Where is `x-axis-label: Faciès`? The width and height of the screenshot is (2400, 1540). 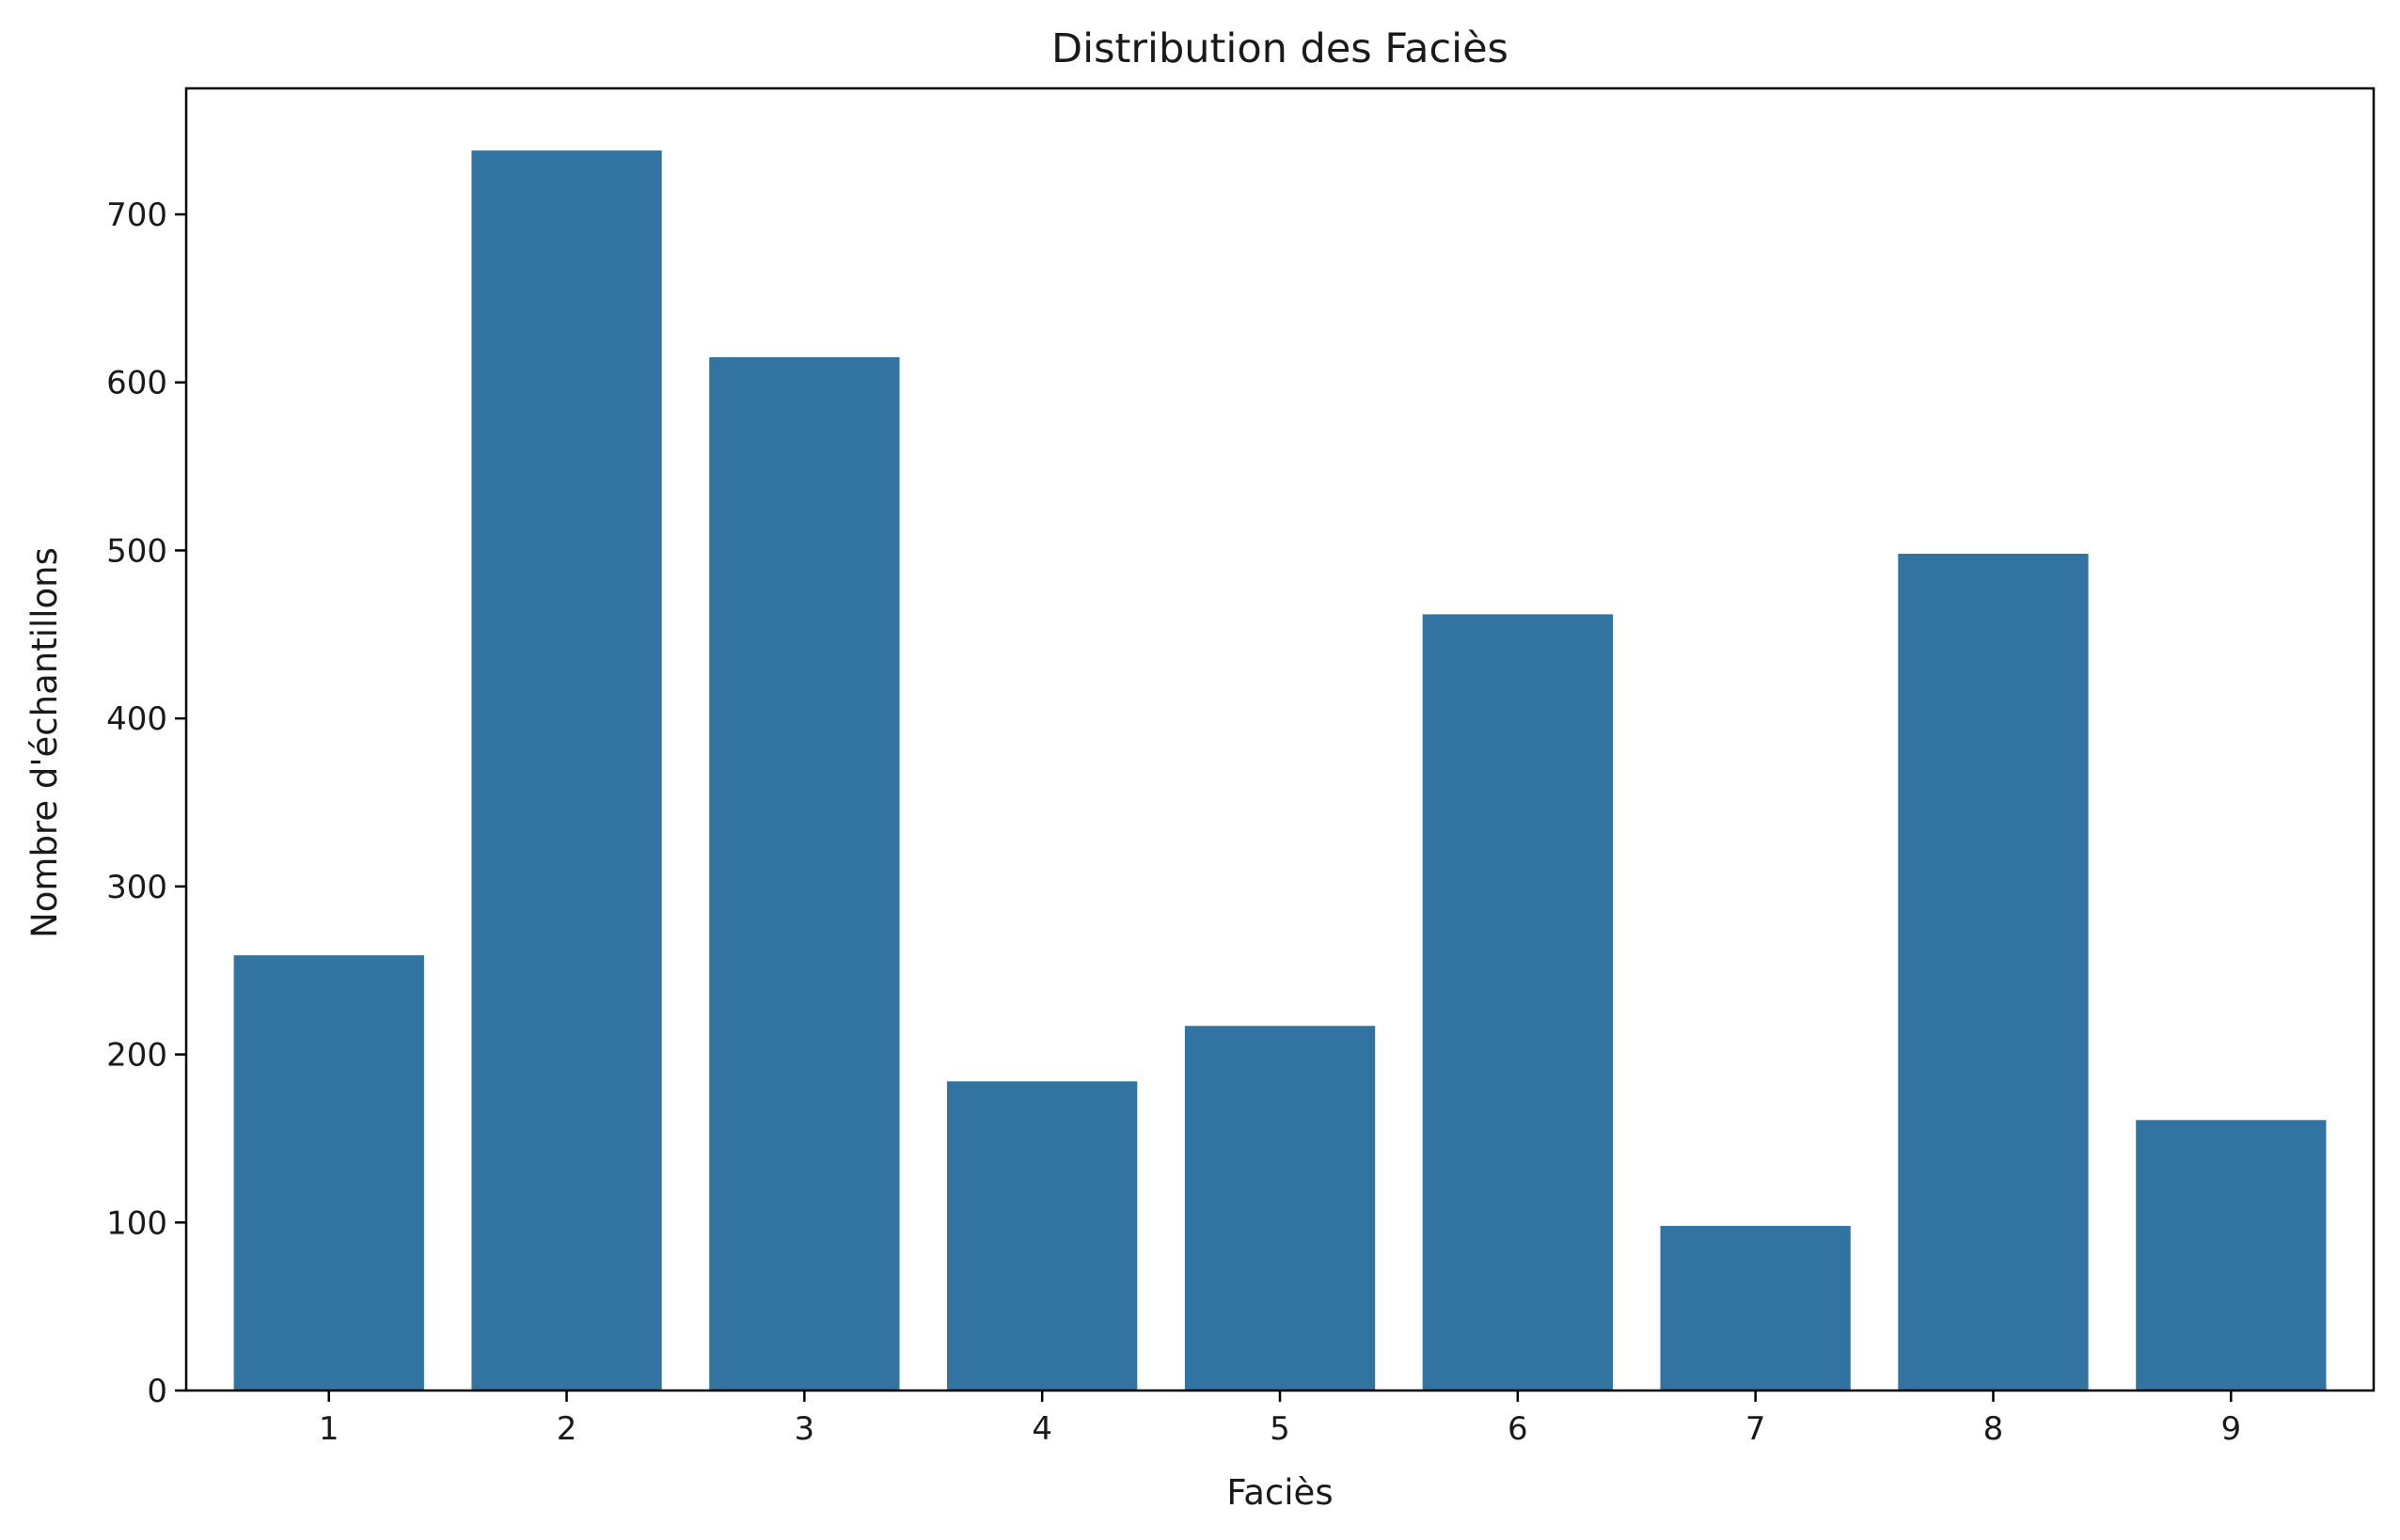 x-axis-label: Faciès is located at coordinates (1279, 1492).